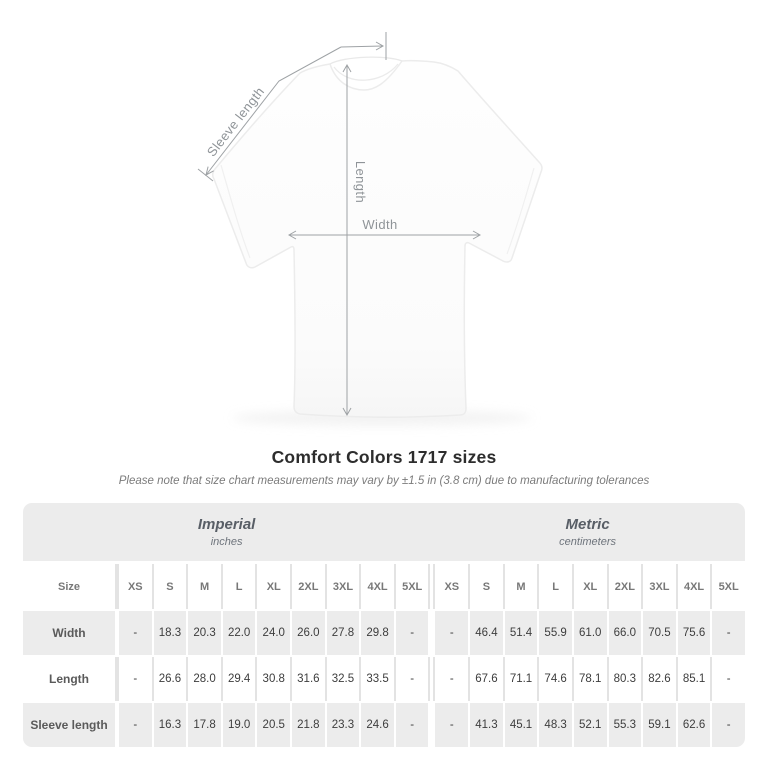 The image size is (768, 768). I want to click on value-cell: 41.3, so click(486, 725).